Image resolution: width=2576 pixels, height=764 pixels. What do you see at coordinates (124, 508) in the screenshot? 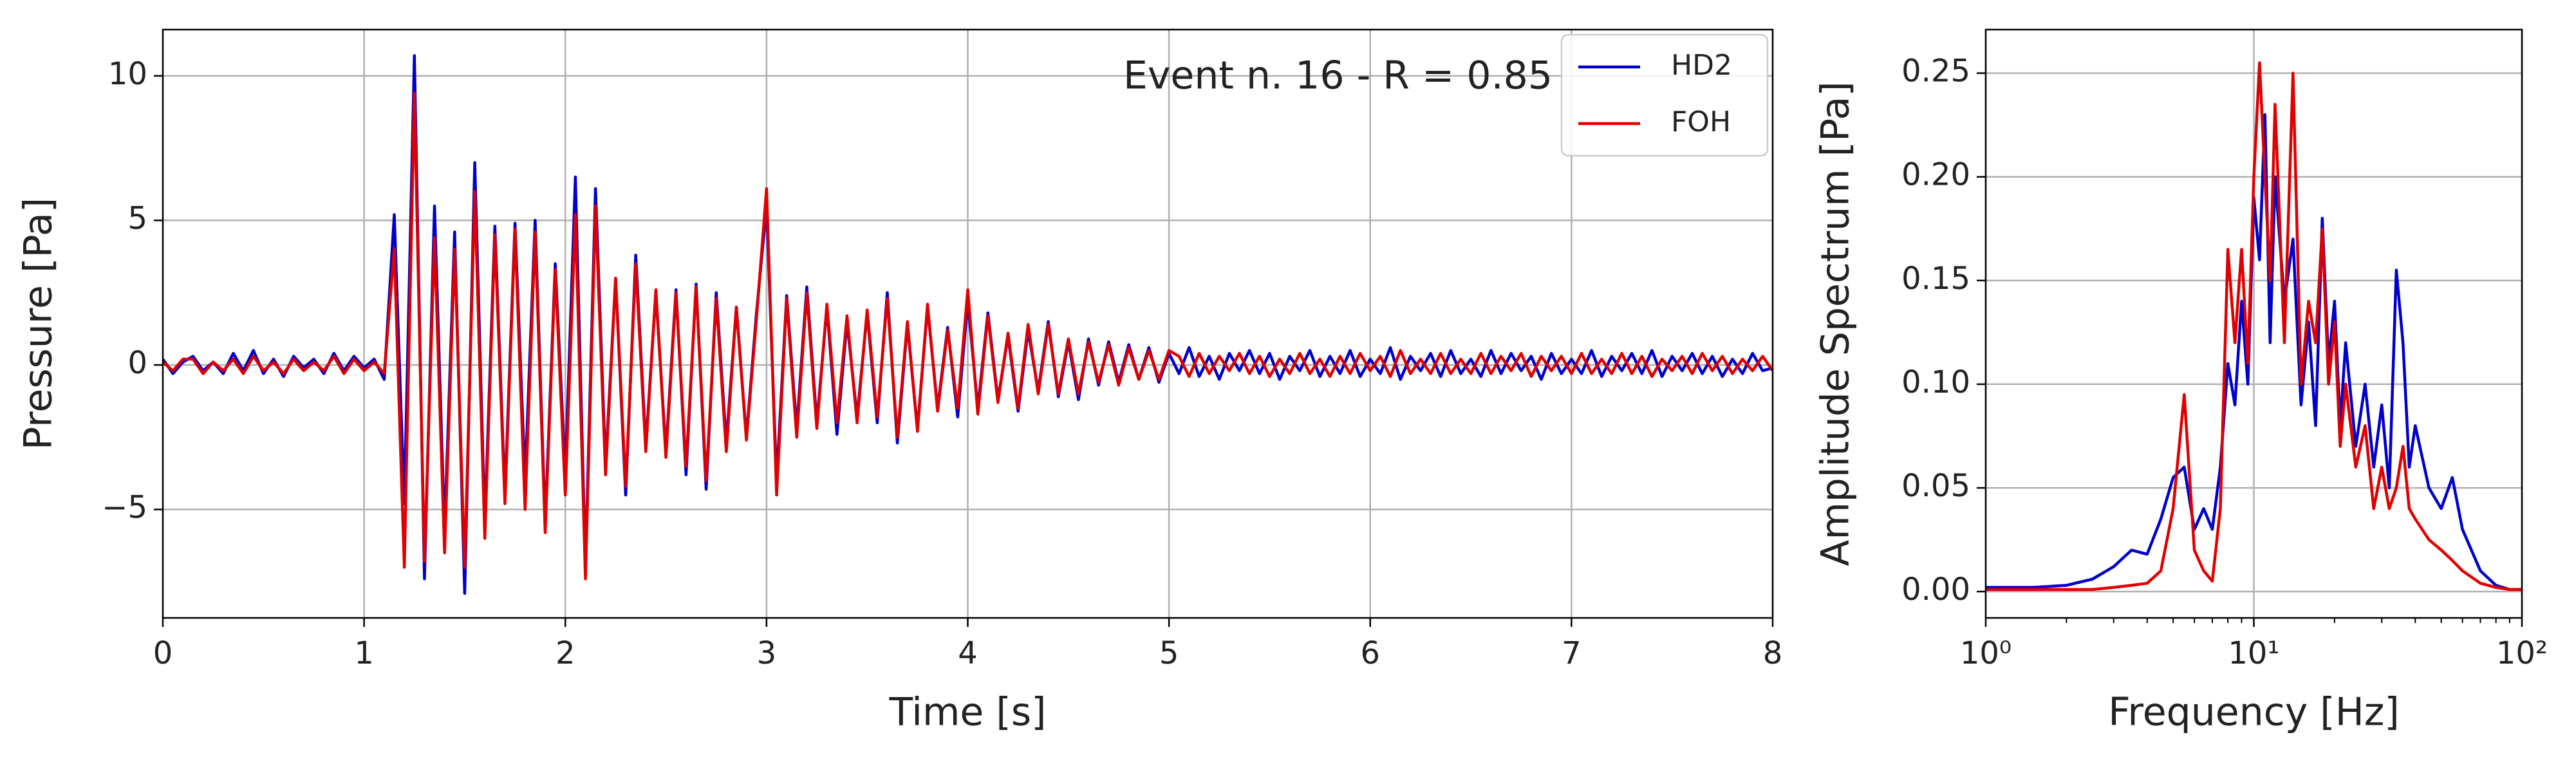
I see `y-tick-label: −5` at bounding box center [124, 508].